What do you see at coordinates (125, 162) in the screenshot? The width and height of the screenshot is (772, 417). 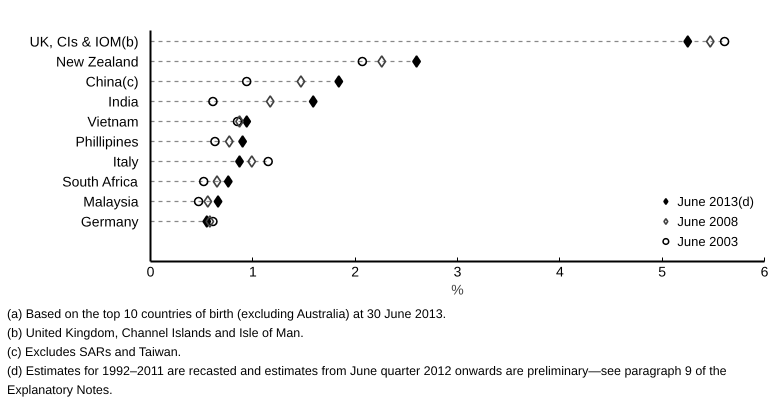 I see `y-tick-label: Italy` at bounding box center [125, 162].